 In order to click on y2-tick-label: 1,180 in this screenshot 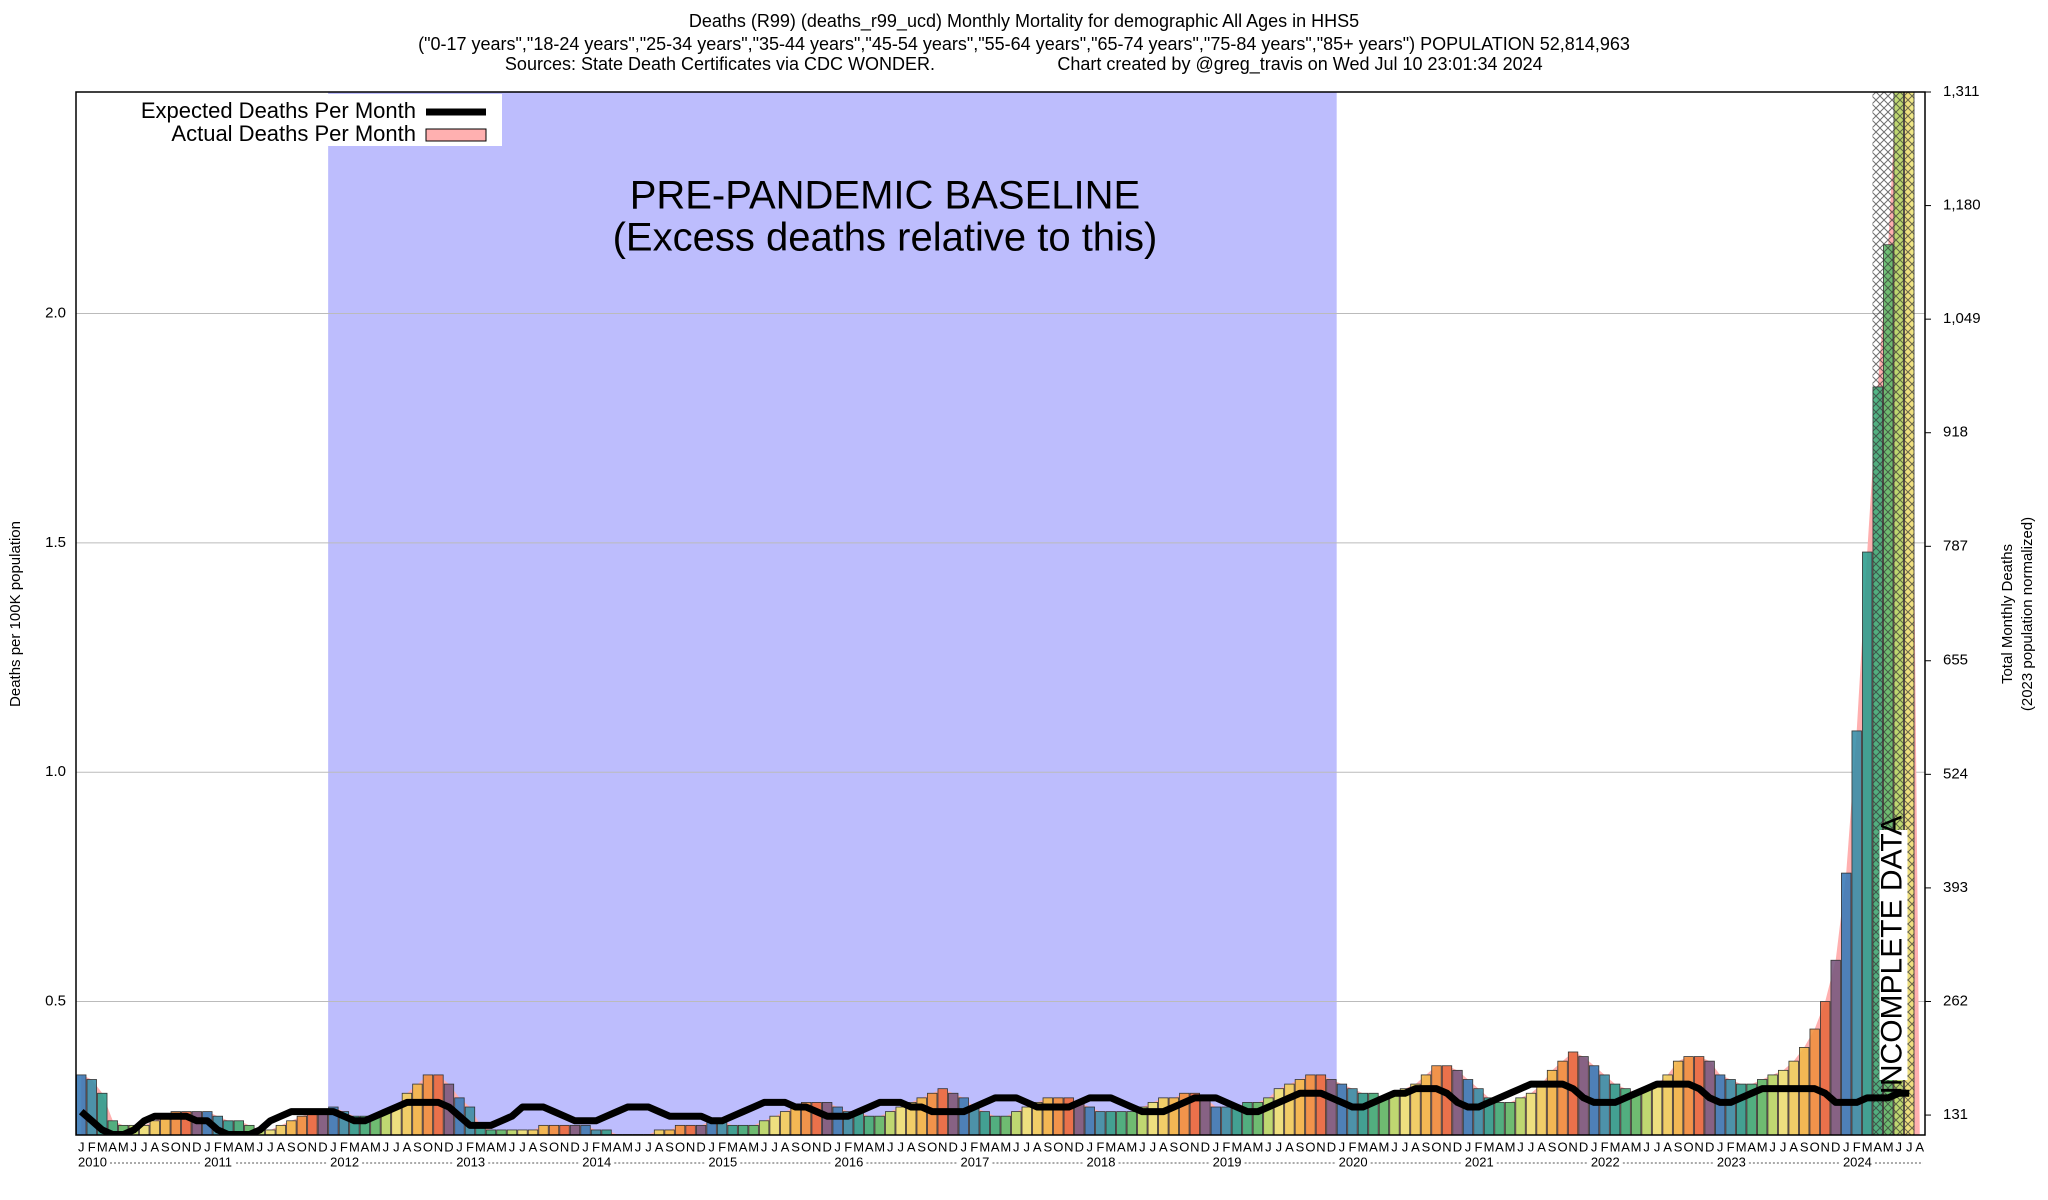, I will do `click(1962, 205)`.